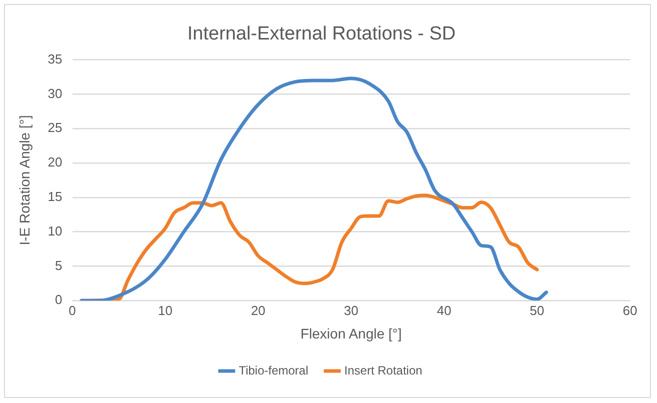 The image size is (657, 403). I want to click on x-tick-label: 60, so click(630, 310).